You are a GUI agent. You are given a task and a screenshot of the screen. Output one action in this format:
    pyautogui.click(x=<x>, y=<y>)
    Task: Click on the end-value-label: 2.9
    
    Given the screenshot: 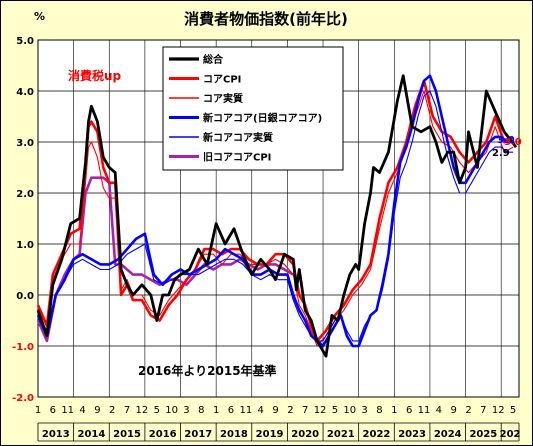 What is the action you would take?
    pyautogui.click(x=501, y=153)
    